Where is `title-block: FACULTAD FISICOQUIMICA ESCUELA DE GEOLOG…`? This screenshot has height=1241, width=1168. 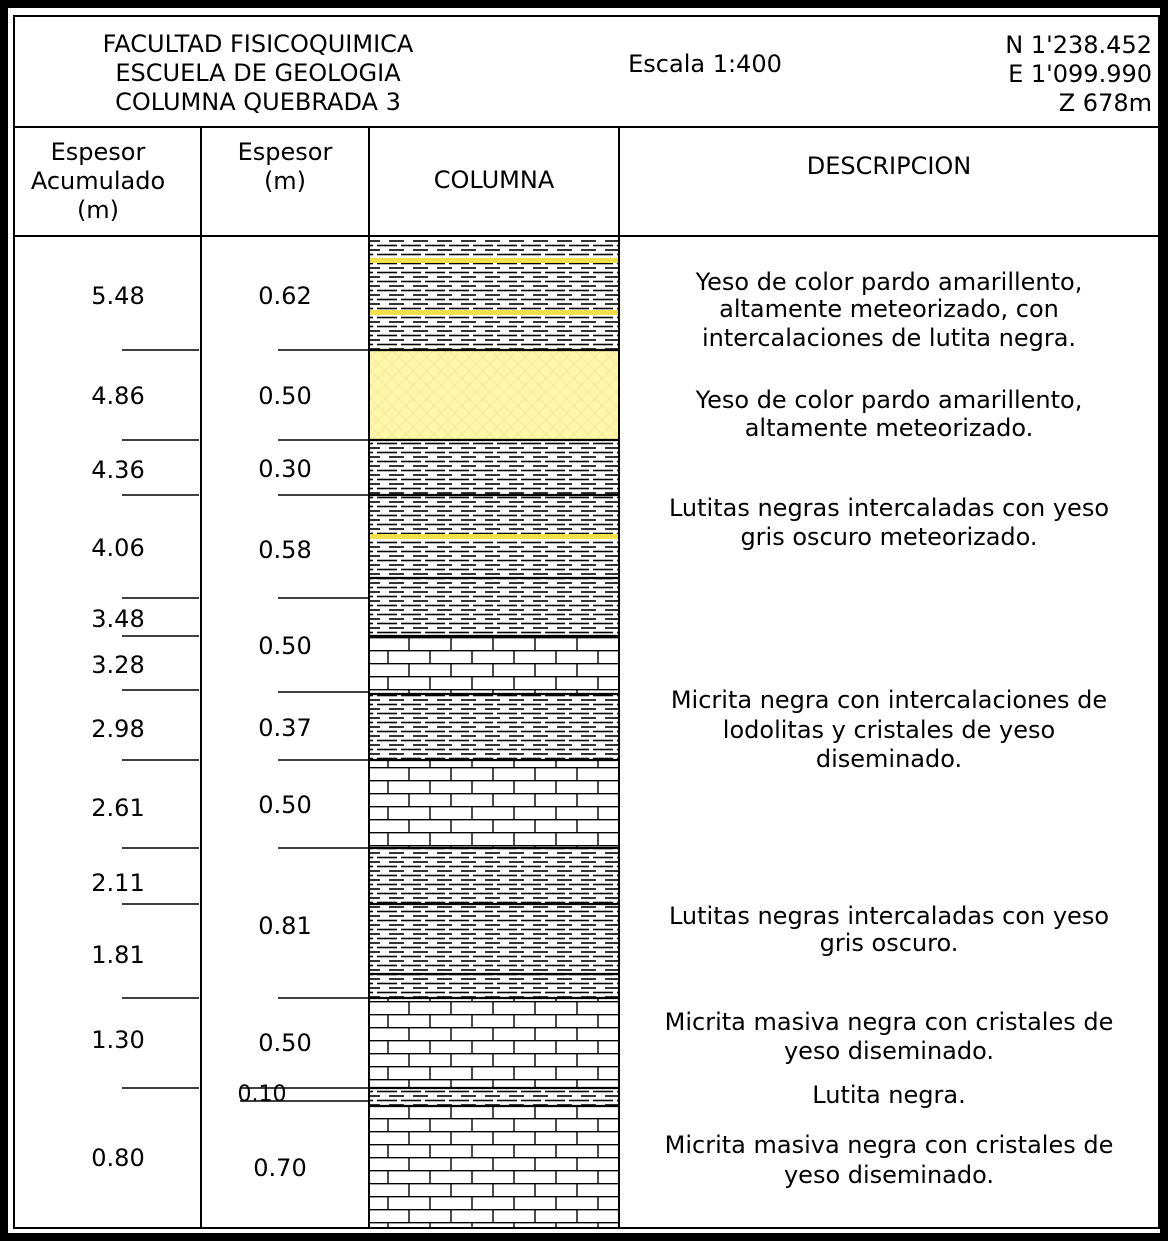 title-block: FACULTAD FISICOQUIMICA ESCUELA DE GEOLOG… is located at coordinates (627, 73).